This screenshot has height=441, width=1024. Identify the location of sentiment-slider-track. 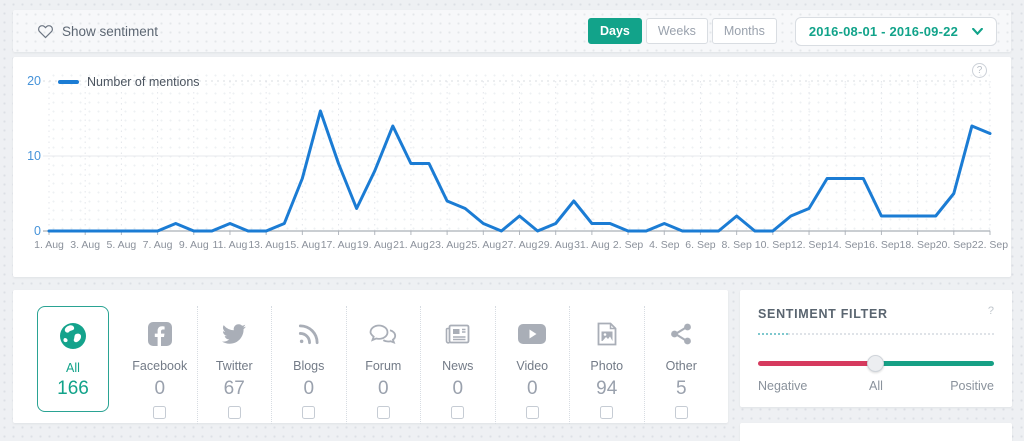
(876, 363).